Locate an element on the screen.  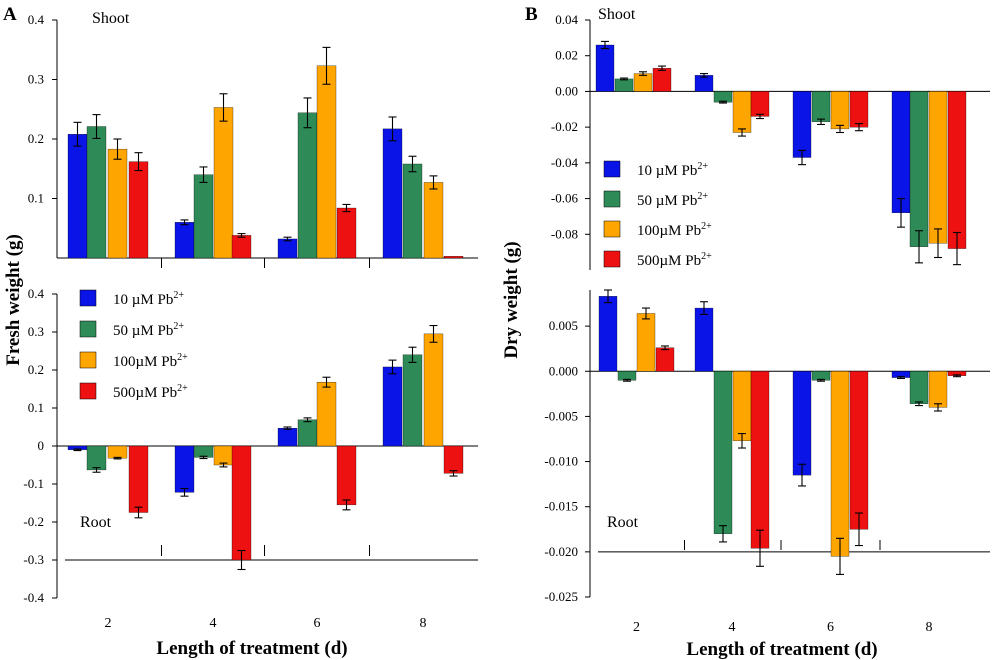
y-tick-label: -0.4 is located at coordinates (33, 597).